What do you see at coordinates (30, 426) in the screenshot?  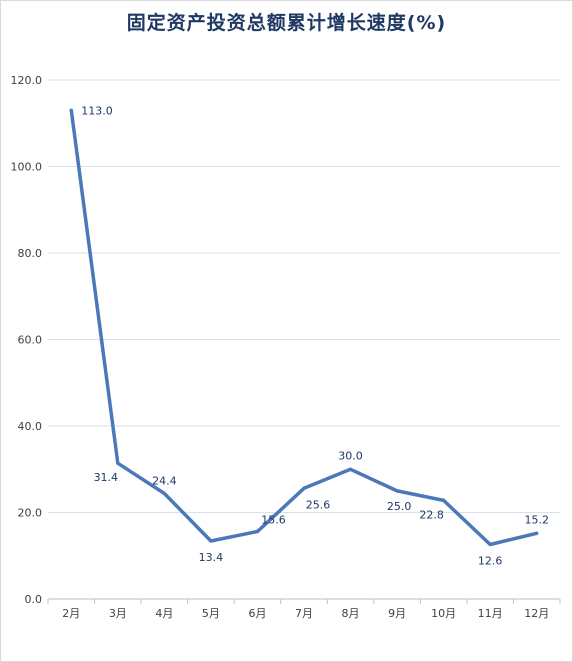 I see `y-tick-label: 40.0` at bounding box center [30, 426].